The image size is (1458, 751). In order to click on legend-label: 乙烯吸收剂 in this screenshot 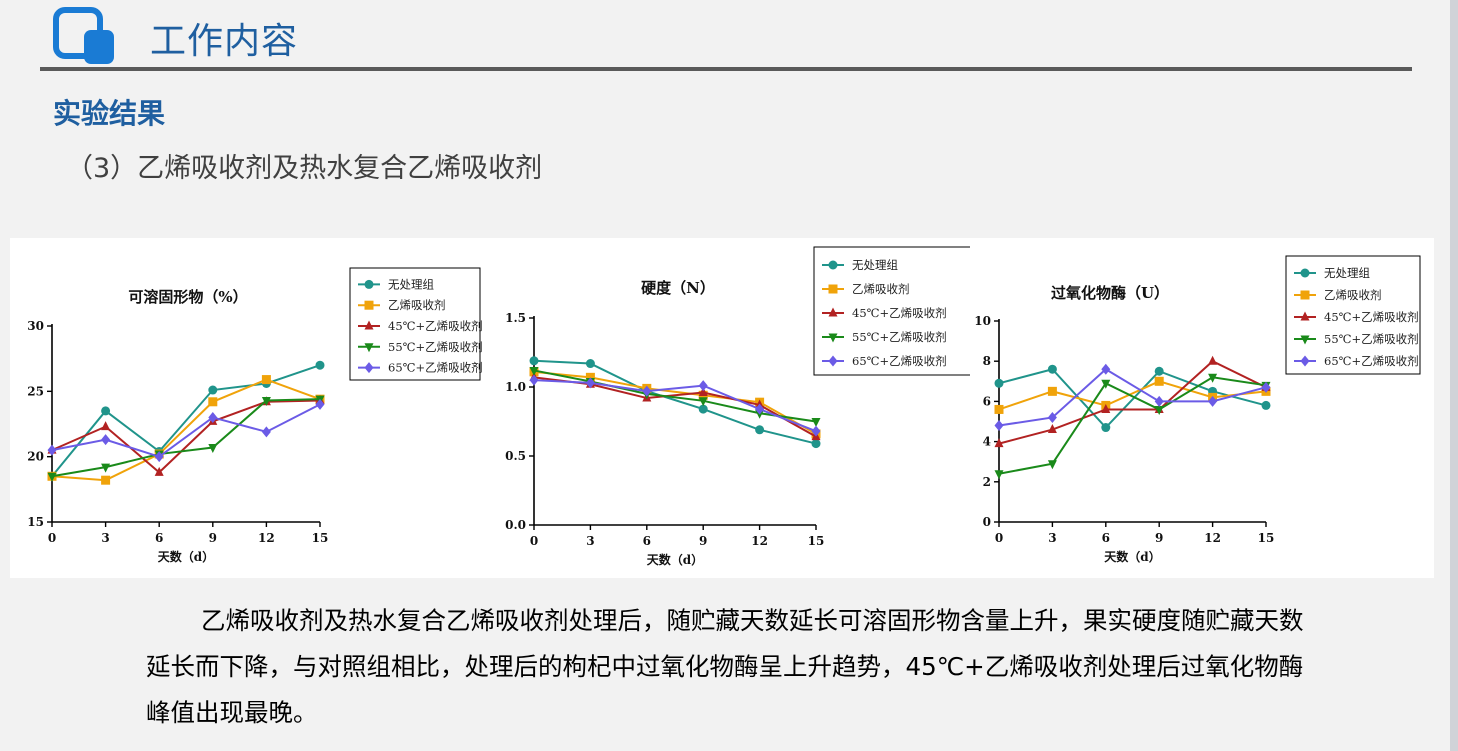, I will do `click(417, 305)`.